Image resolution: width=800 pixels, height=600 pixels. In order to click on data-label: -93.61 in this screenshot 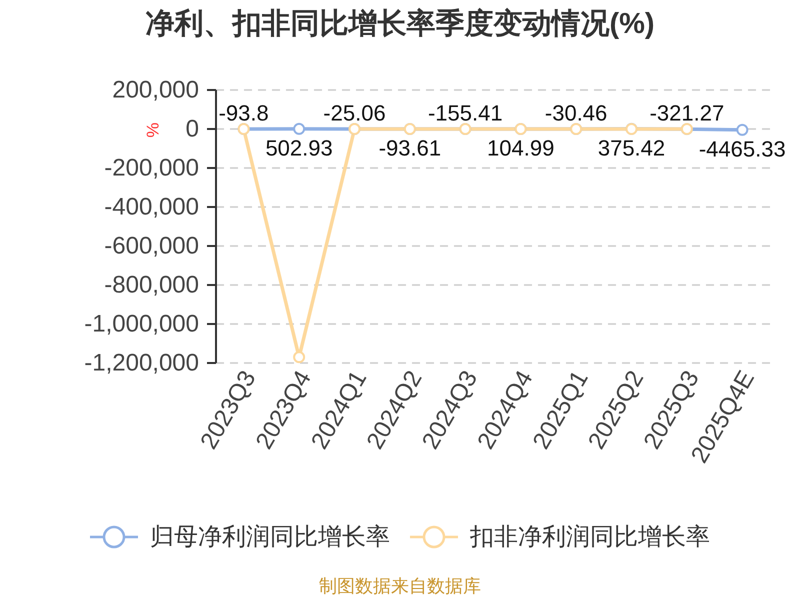, I will do `click(410, 148)`.